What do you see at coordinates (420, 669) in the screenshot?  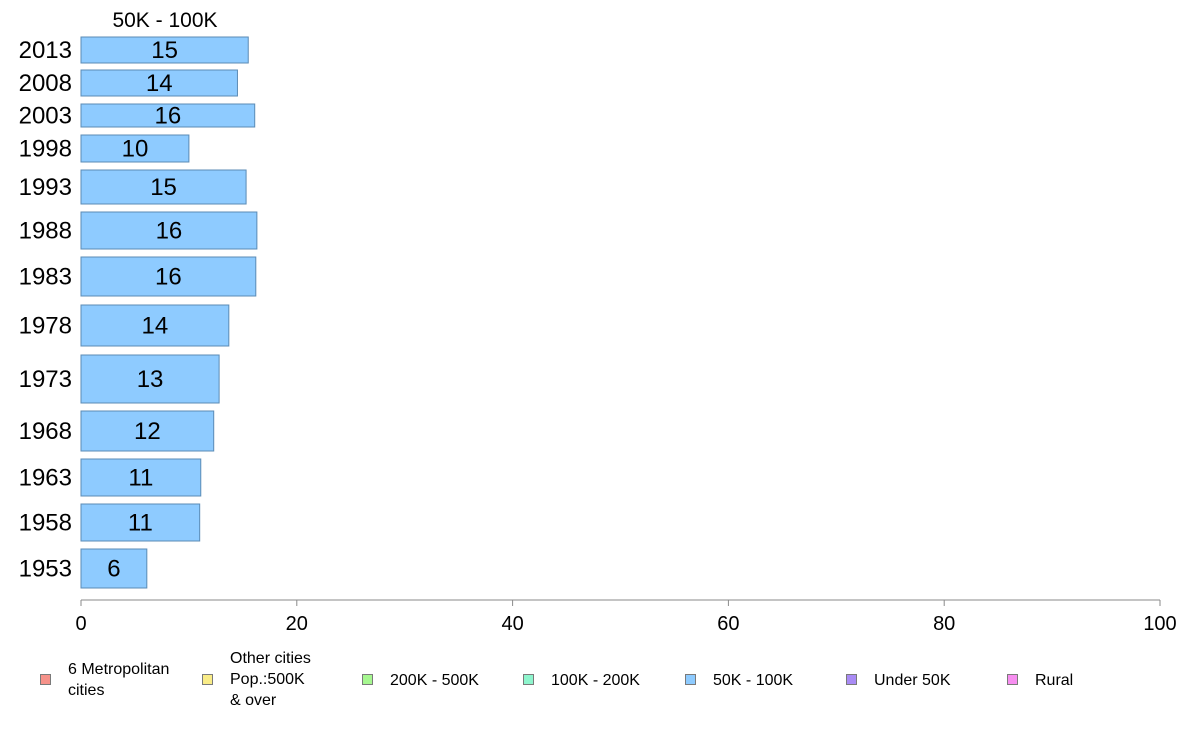 I see `legend-item-3: 200K - 500K` at bounding box center [420, 669].